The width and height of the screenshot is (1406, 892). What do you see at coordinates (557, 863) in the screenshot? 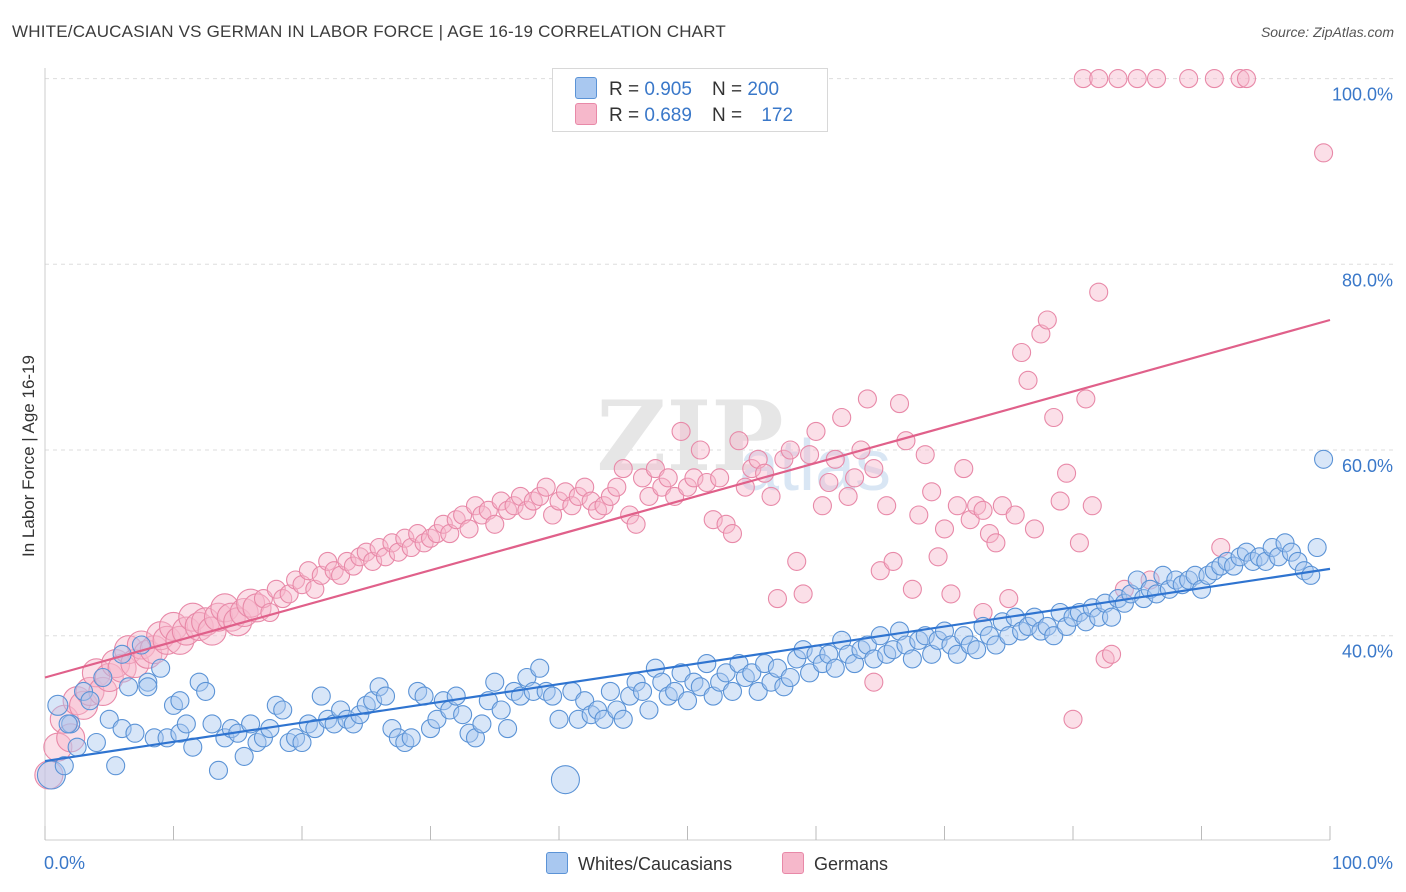
I see `bottom-swatch-blue` at bounding box center [557, 863].